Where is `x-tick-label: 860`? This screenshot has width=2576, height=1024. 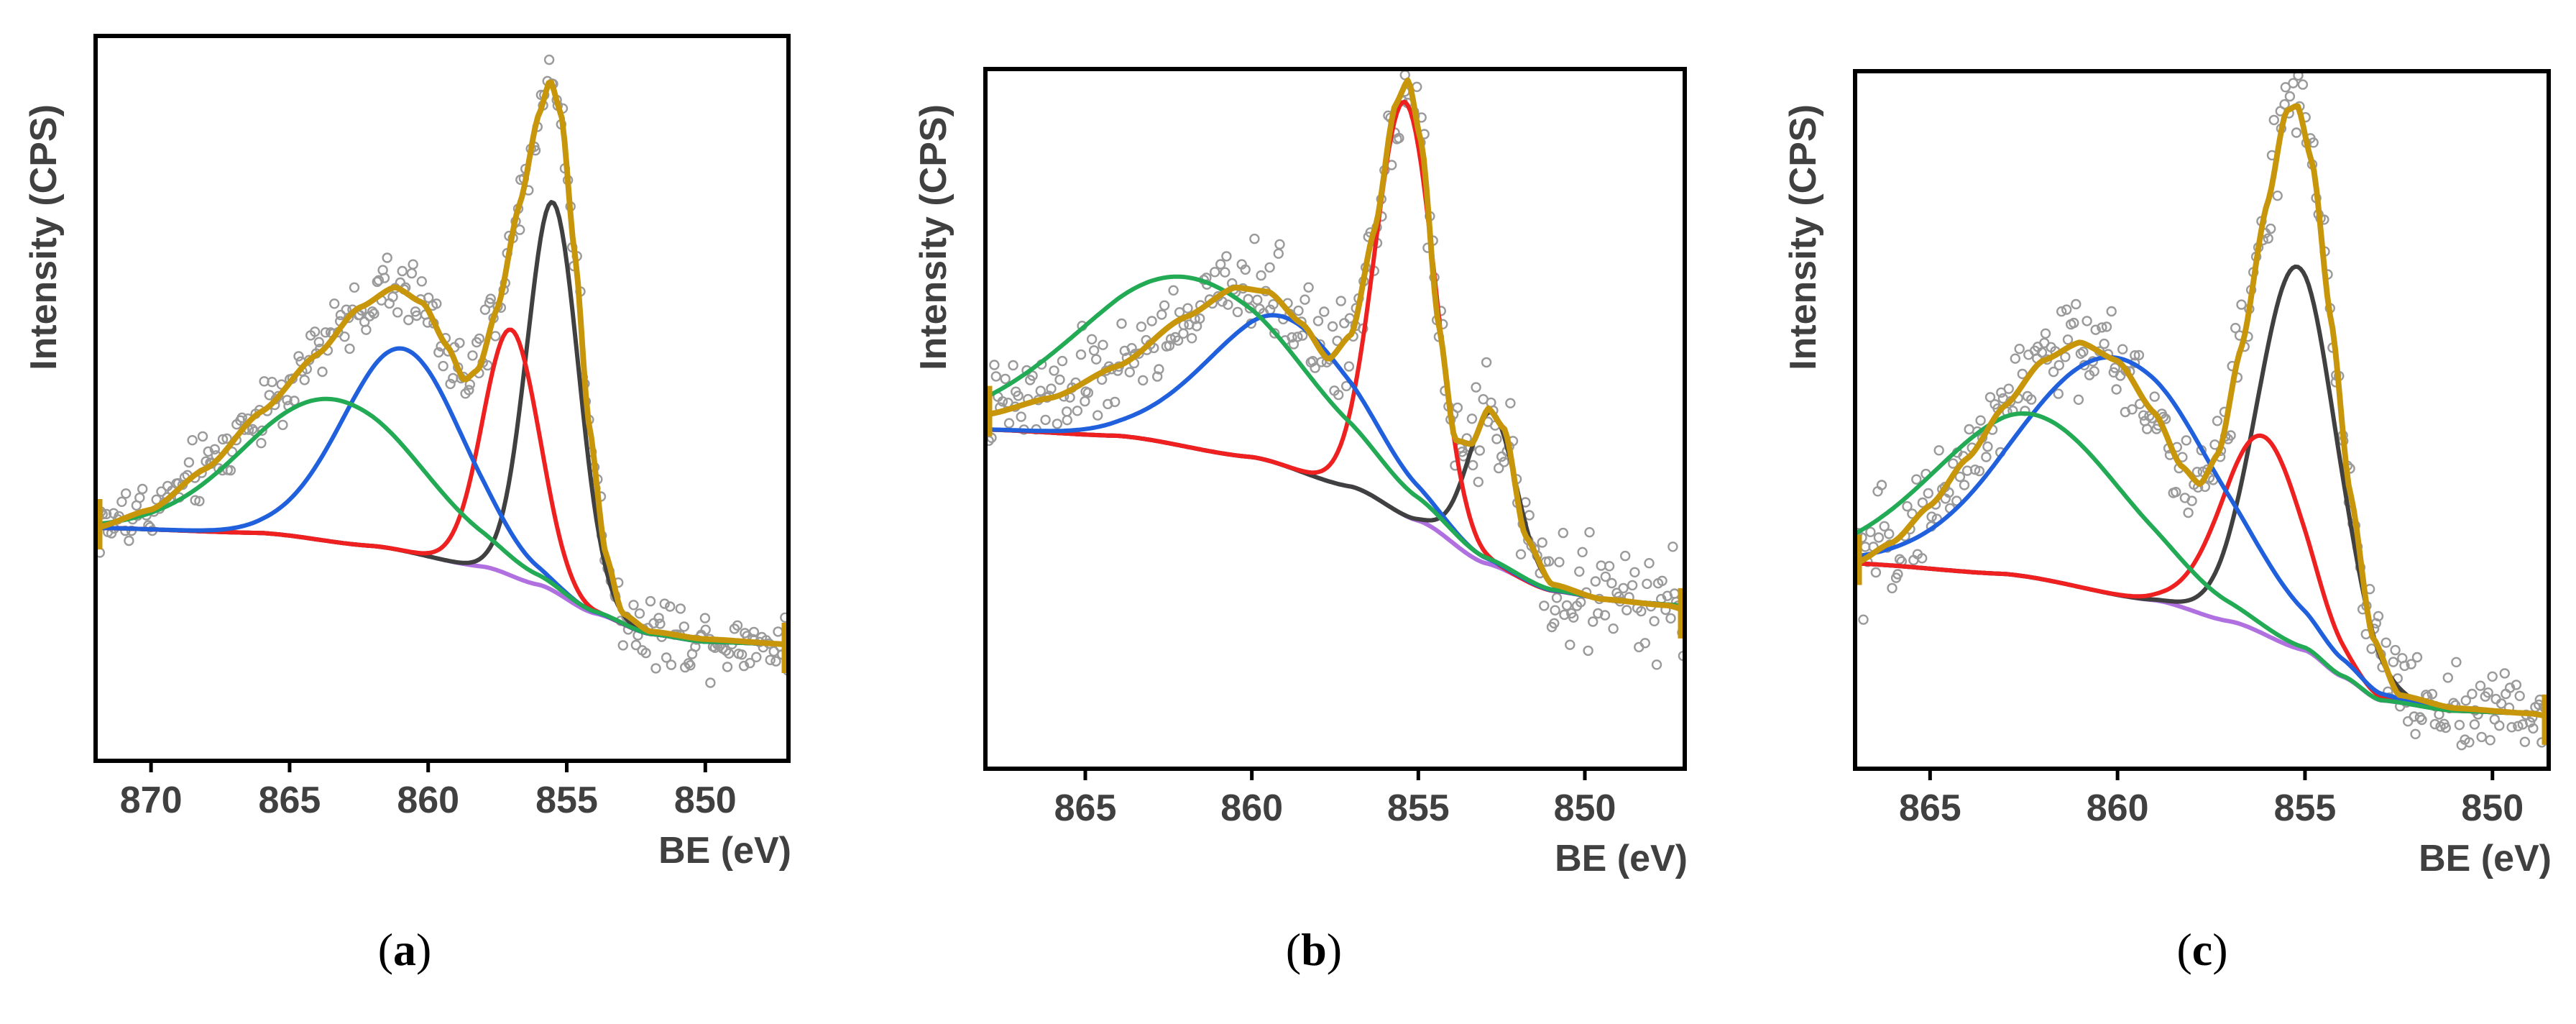
x-tick-label: 860 is located at coordinates (428, 800).